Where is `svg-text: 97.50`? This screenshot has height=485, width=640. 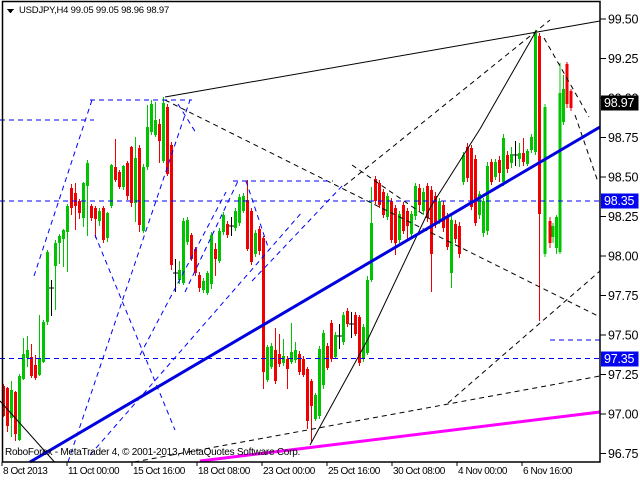 svg-text: 97.50 is located at coordinates (623, 336).